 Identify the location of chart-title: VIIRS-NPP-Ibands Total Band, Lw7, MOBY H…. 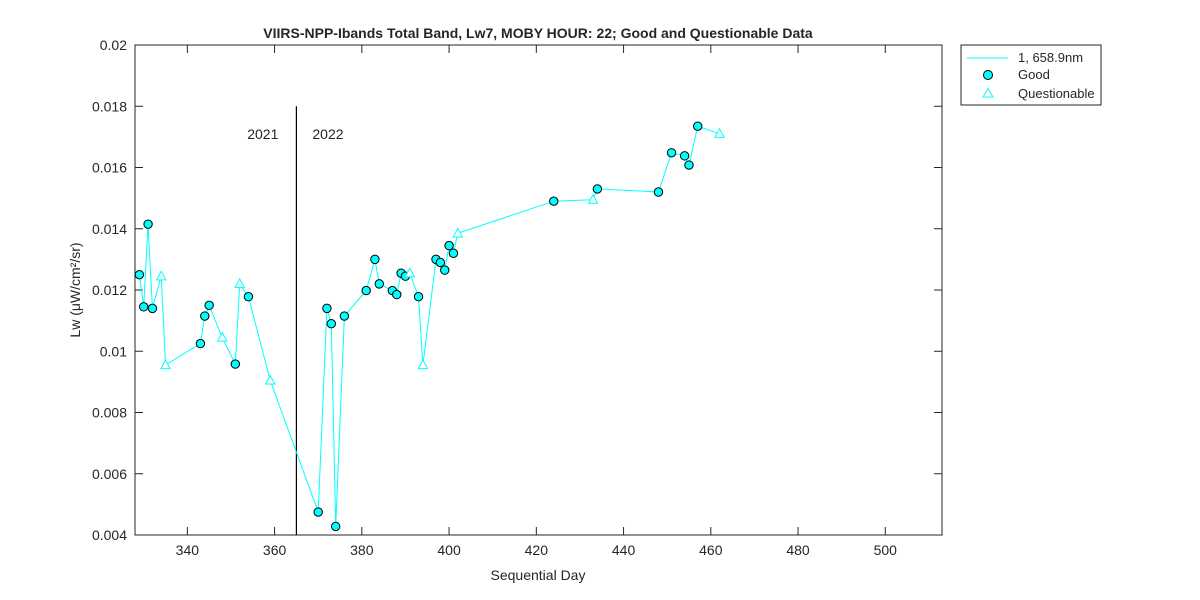
(538, 33).